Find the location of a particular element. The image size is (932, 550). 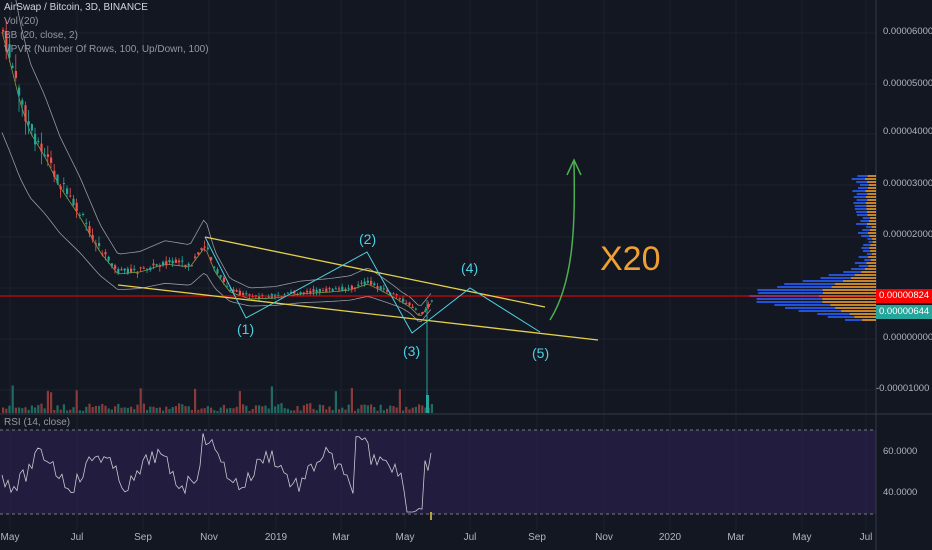

time-axis-label: May is located at coordinates (10, 537).